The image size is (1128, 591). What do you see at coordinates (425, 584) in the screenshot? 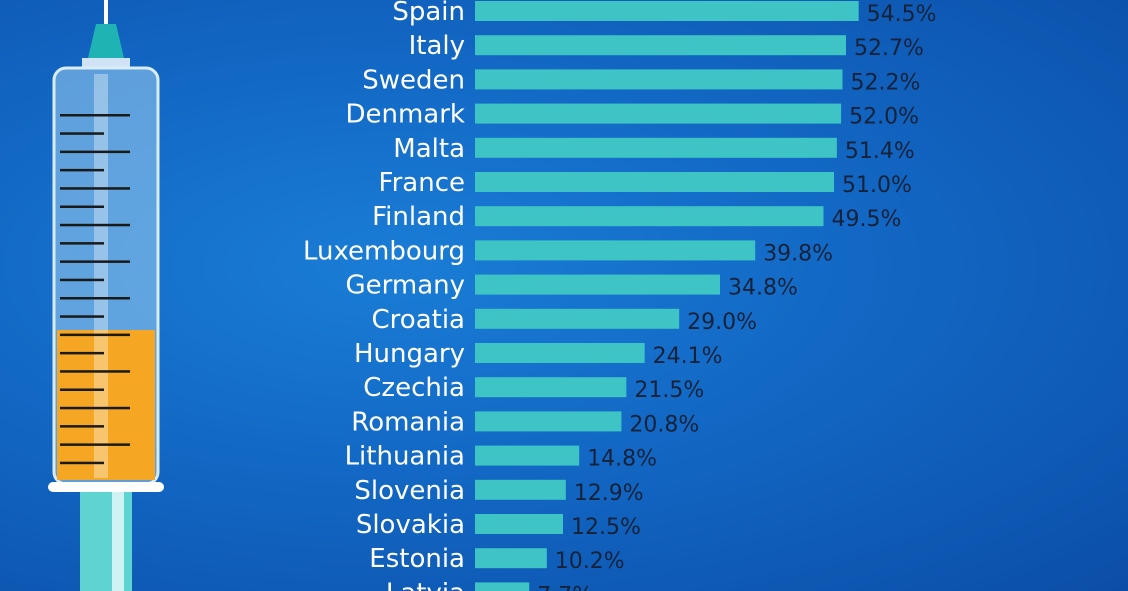
I see `category-label: Latvia` at bounding box center [425, 584].